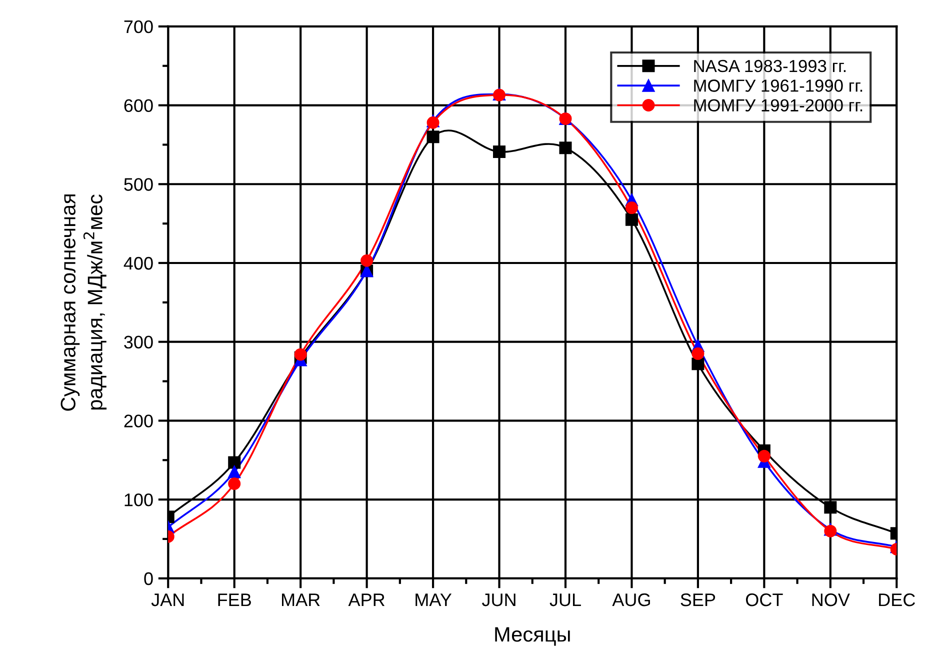 The image size is (934, 661). I want to click on x-tick-label: MAY, so click(434, 600).